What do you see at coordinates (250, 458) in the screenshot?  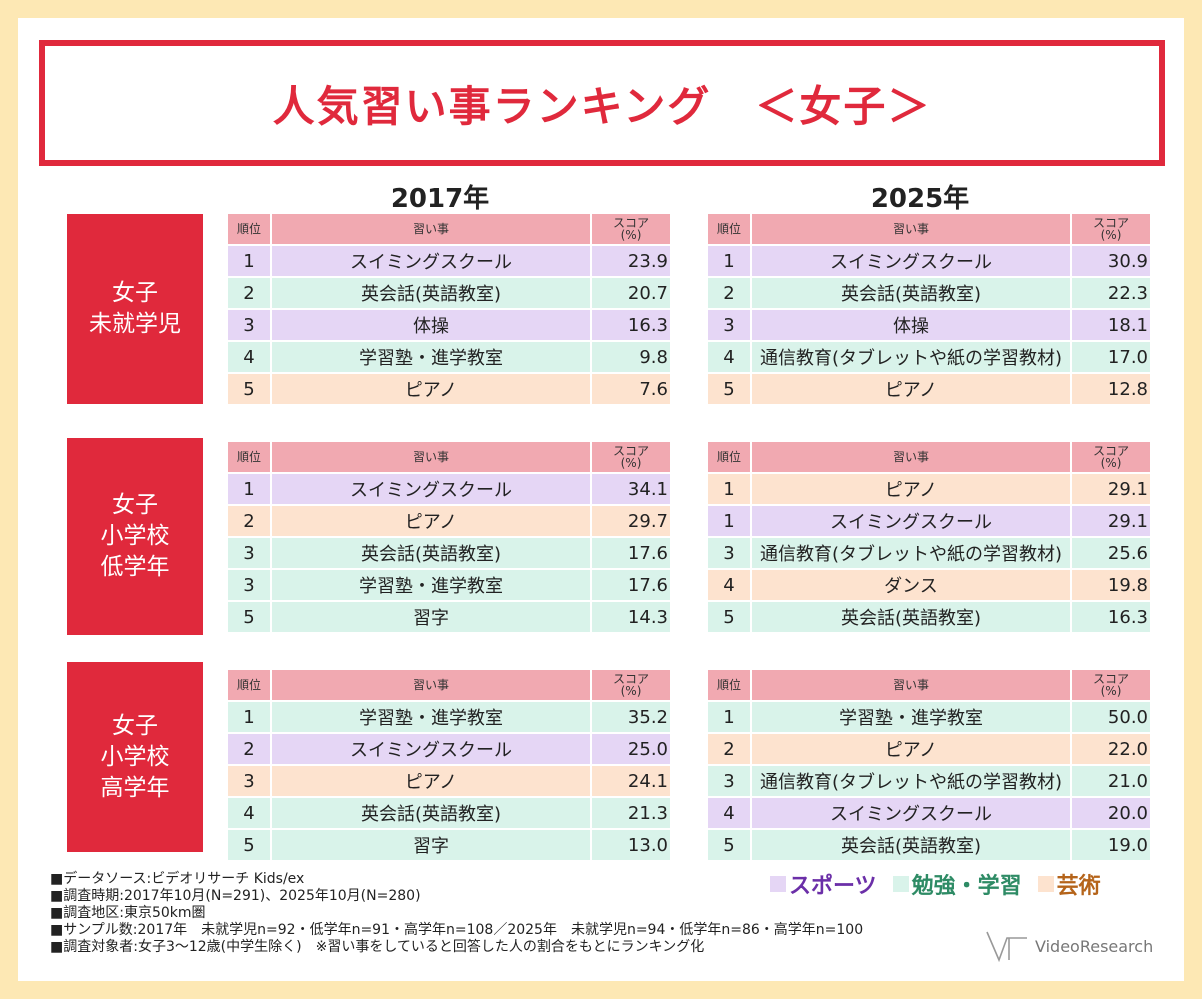 I see `header-rank: 順位` at bounding box center [250, 458].